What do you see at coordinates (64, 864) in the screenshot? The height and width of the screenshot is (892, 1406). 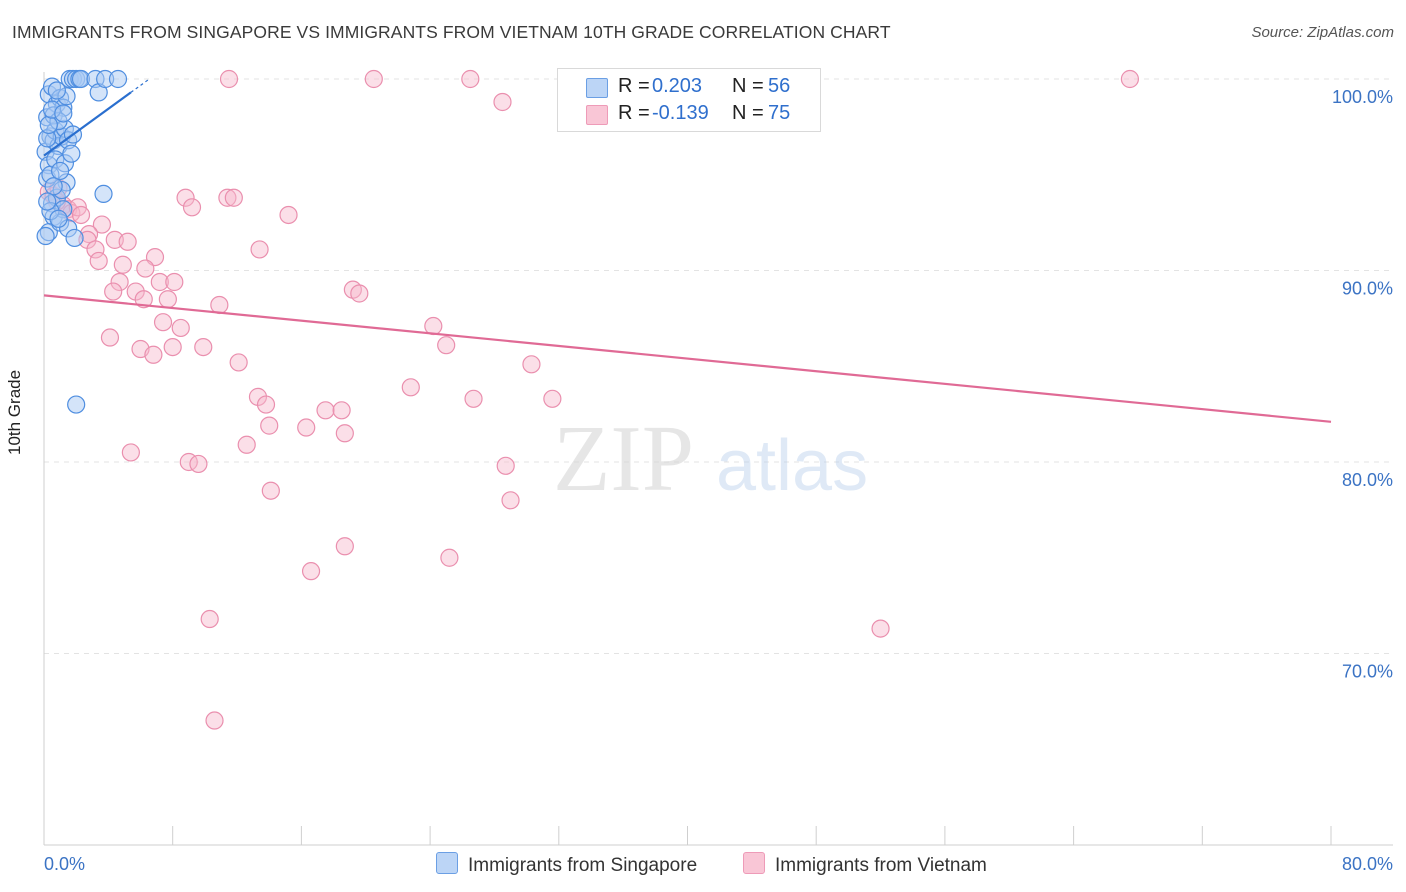 I see `x-tick-label: 0.0%` at bounding box center [64, 864].